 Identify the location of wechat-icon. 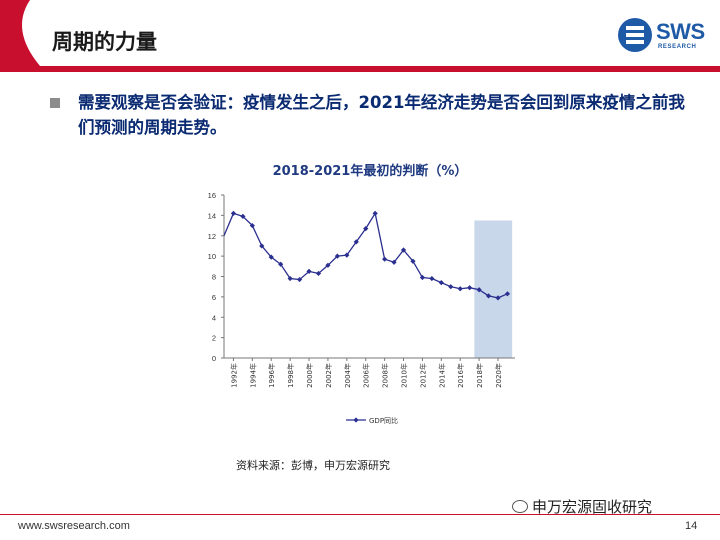
(520, 506).